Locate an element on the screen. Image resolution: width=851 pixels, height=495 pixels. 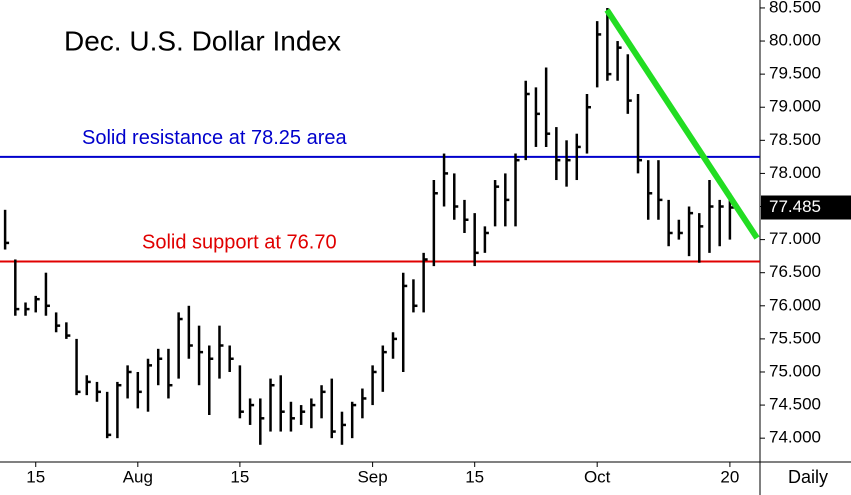
y-tick-label: 78.500 is located at coordinates (795, 139).